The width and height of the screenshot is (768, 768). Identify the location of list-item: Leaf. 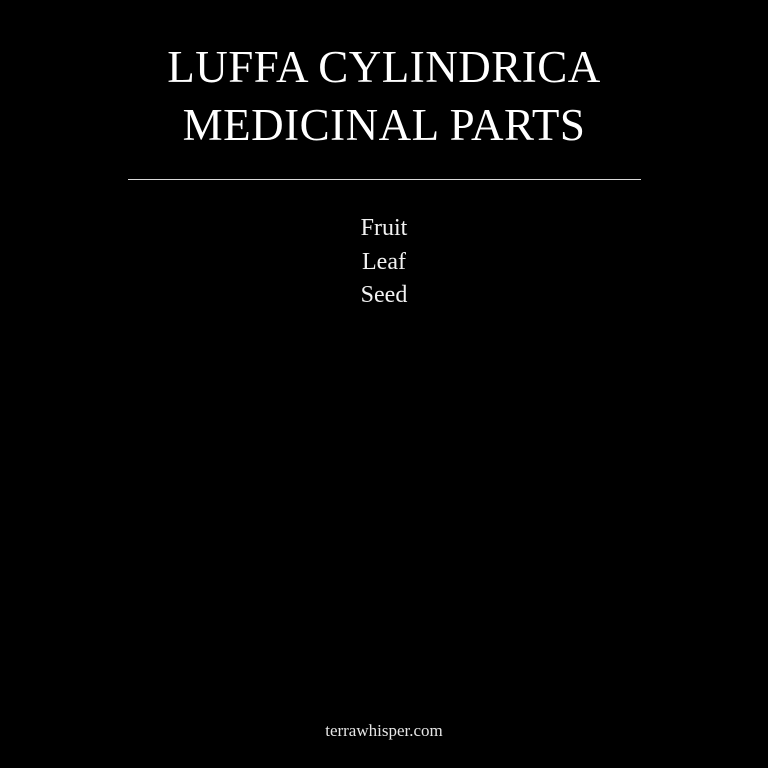
(384, 261).